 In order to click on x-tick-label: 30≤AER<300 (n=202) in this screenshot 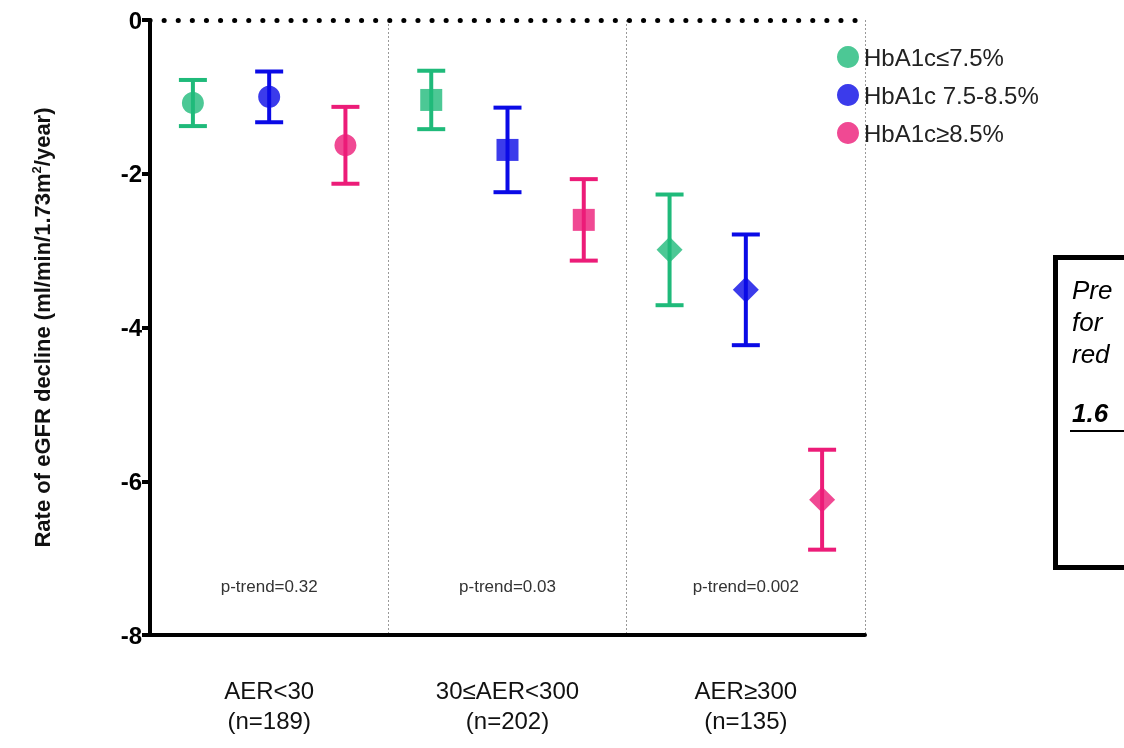, I will do `click(507, 705)`.